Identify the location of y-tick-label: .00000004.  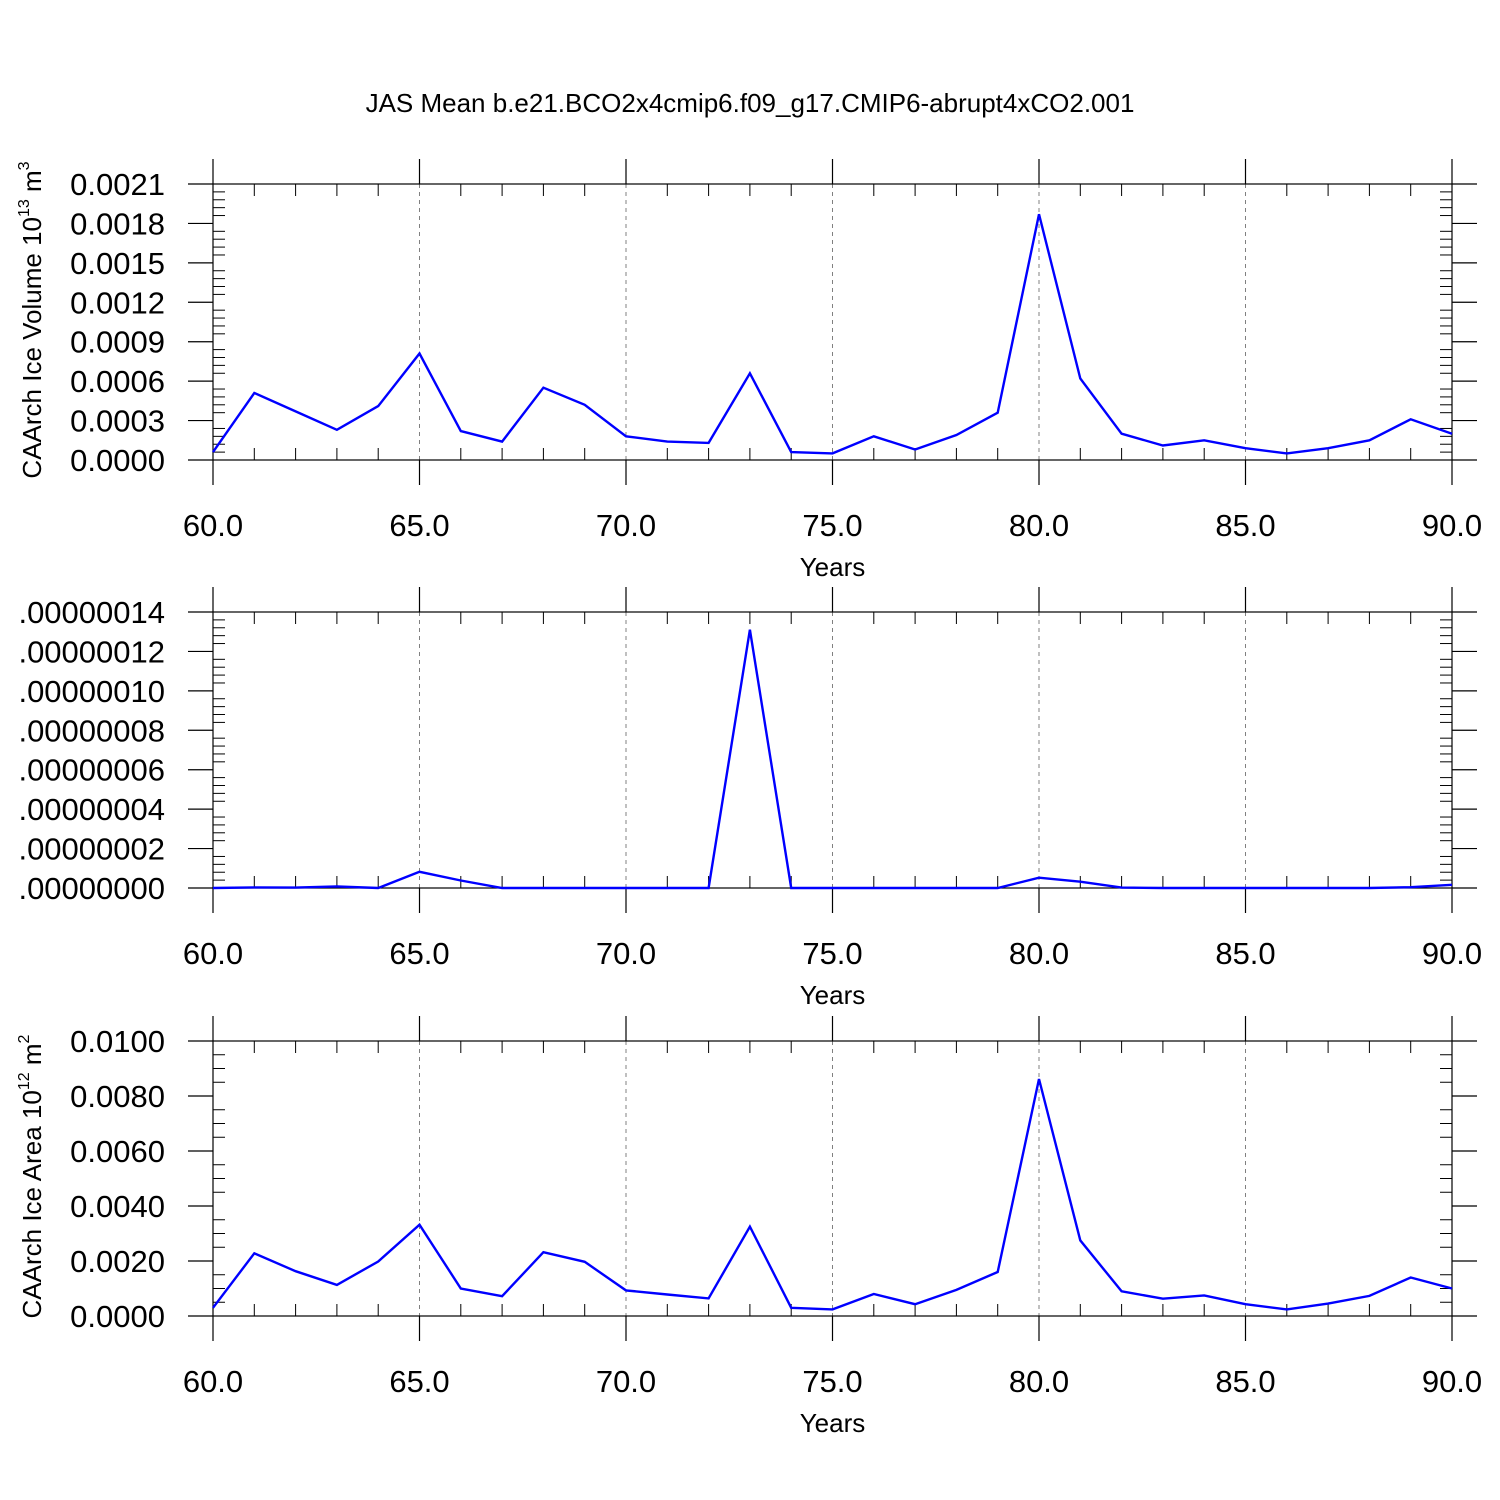
(91, 809).